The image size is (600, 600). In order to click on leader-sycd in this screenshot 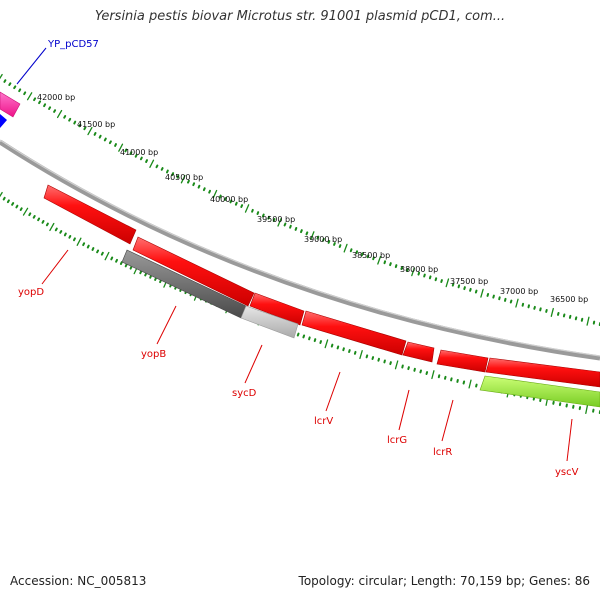, I will do `click(253, 364)`.